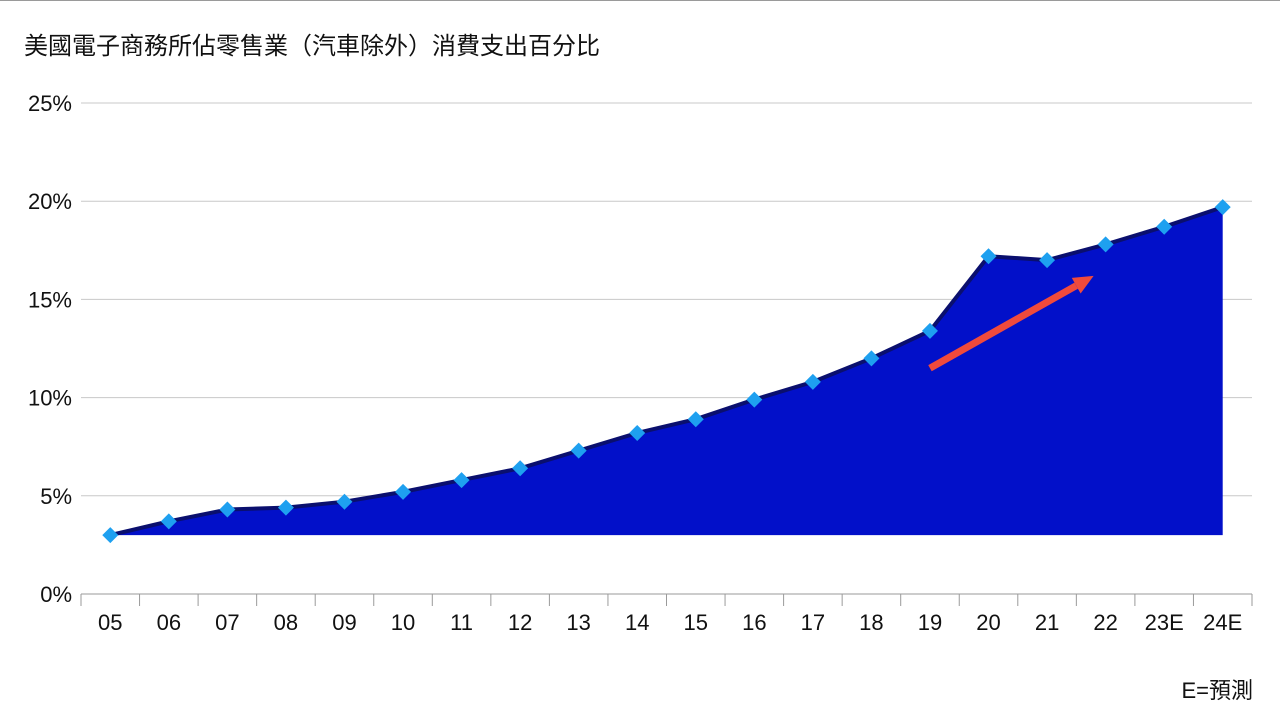 The image size is (1280, 720). What do you see at coordinates (1082, 284) in the screenshot?
I see `trend-arrow-head` at bounding box center [1082, 284].